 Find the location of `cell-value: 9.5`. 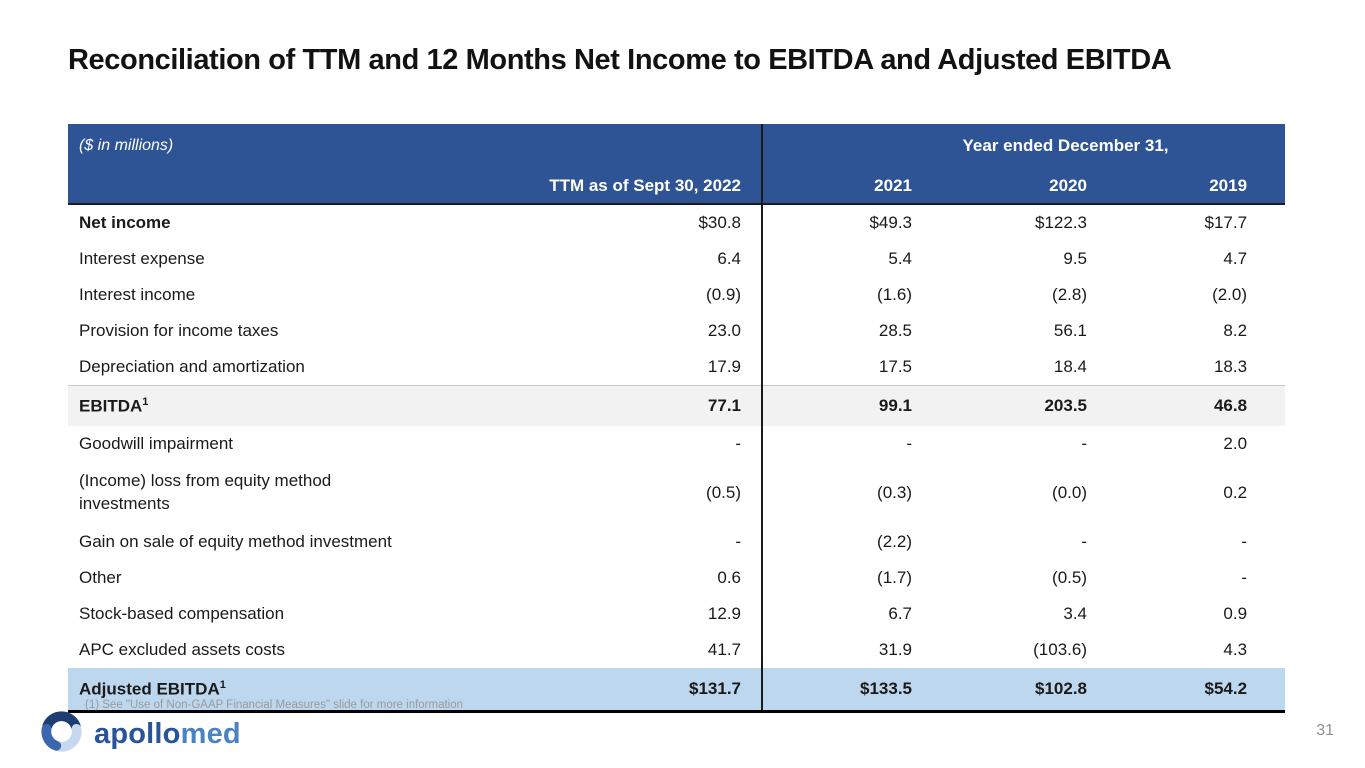

cell-value: 9.5 is located at coordinates (1017, 259).